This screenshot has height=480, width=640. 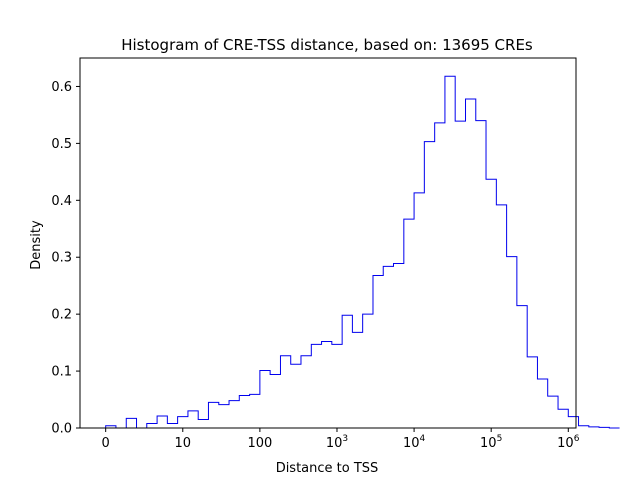 I want to click on y-axis: 0.0 0.1 0.2 0.3 0.4 0.5 0.6, so click(x=65, y=258).